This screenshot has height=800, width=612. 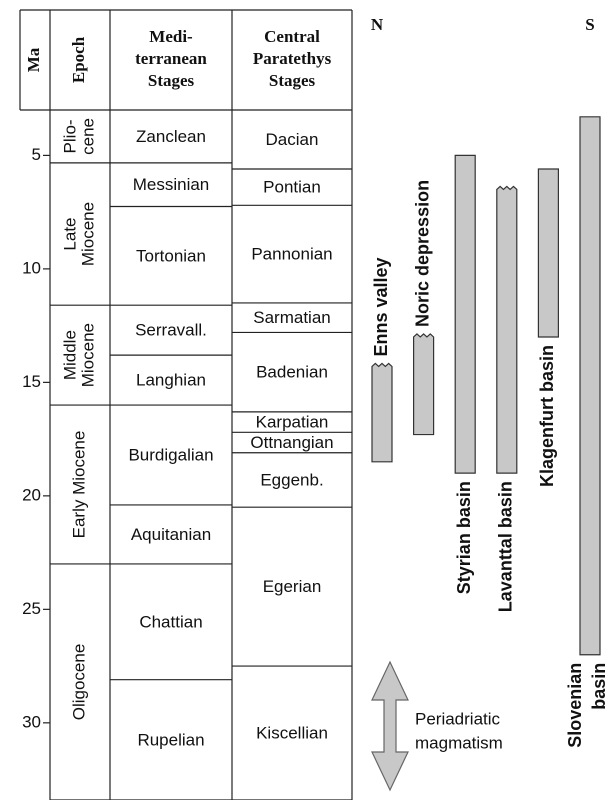 I want to click on column-header: Central, so click(x=292, y=36).